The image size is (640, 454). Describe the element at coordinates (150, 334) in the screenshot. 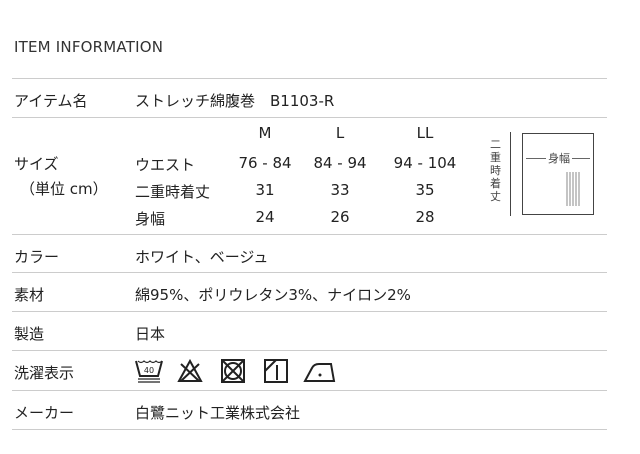

I see `origin-value: 日本` at that location.